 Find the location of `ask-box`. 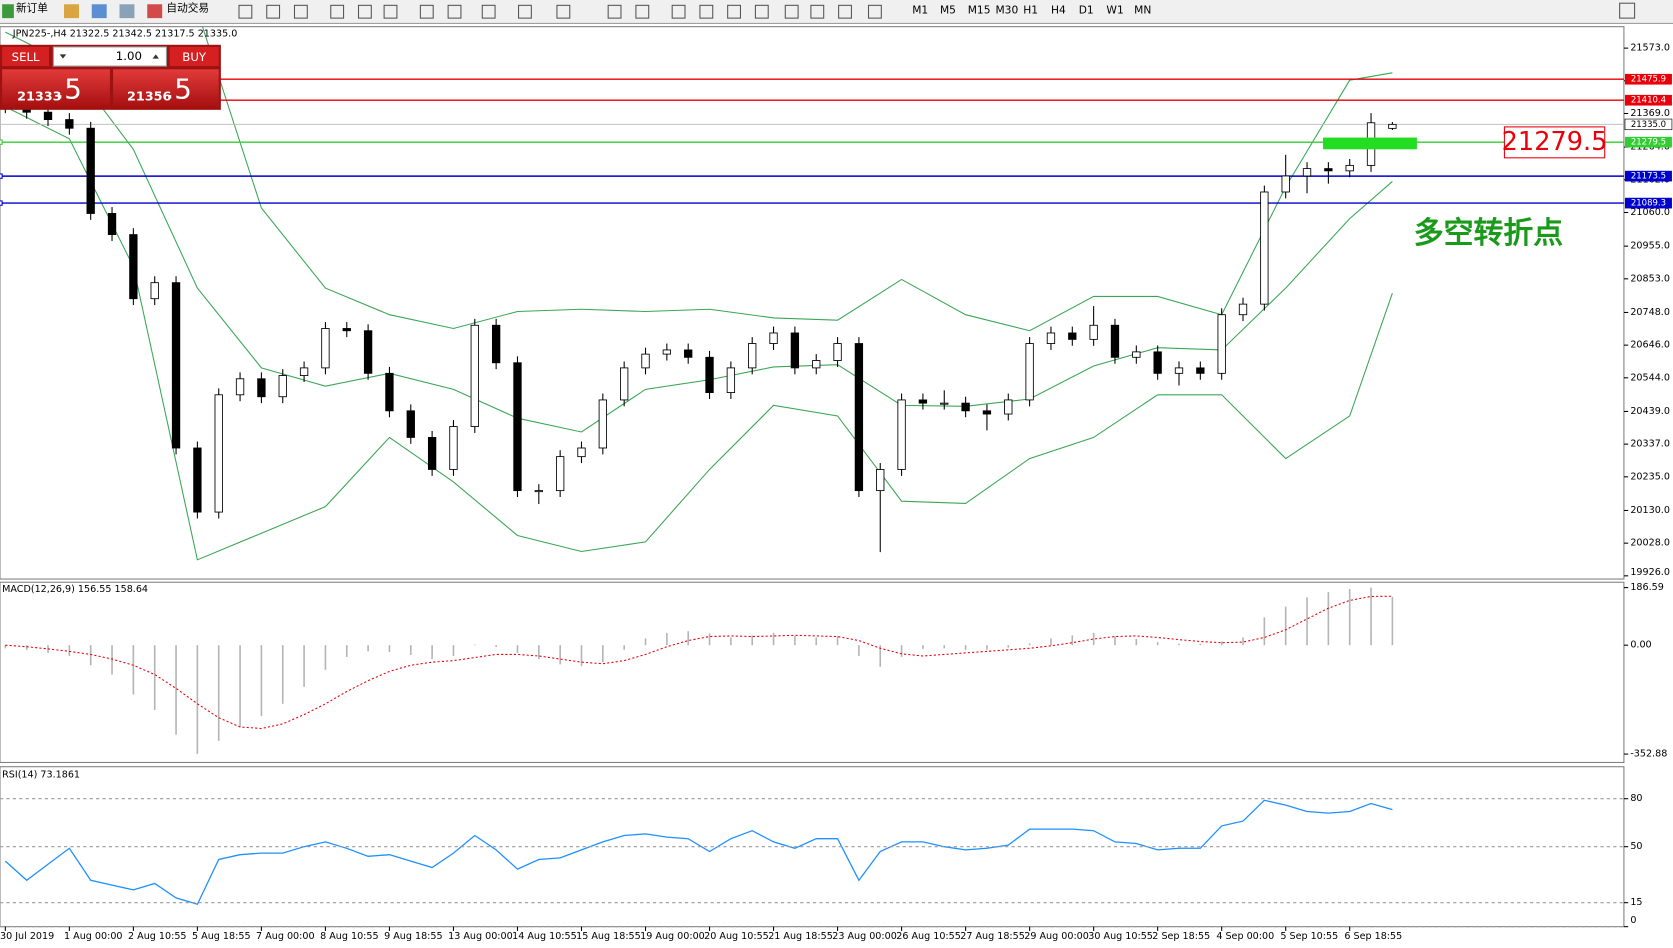

ask-box is located at coordinates (166, 89).